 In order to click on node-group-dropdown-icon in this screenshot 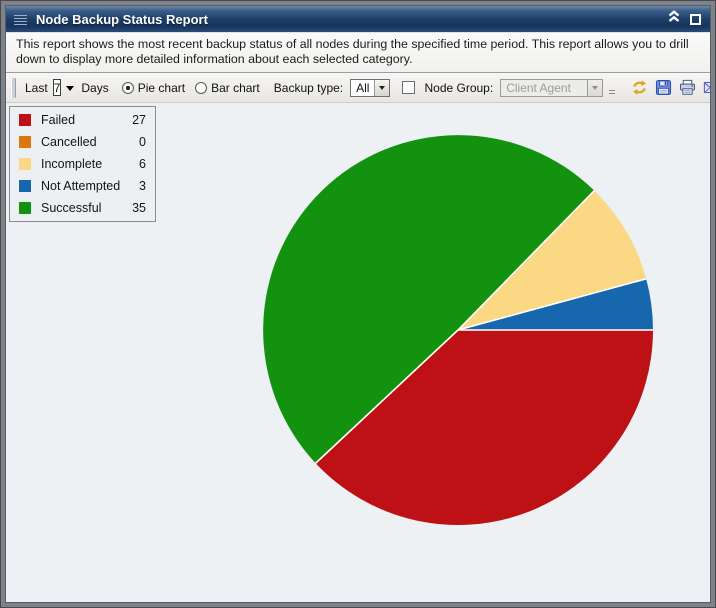, I will do `click(595, 87)`.